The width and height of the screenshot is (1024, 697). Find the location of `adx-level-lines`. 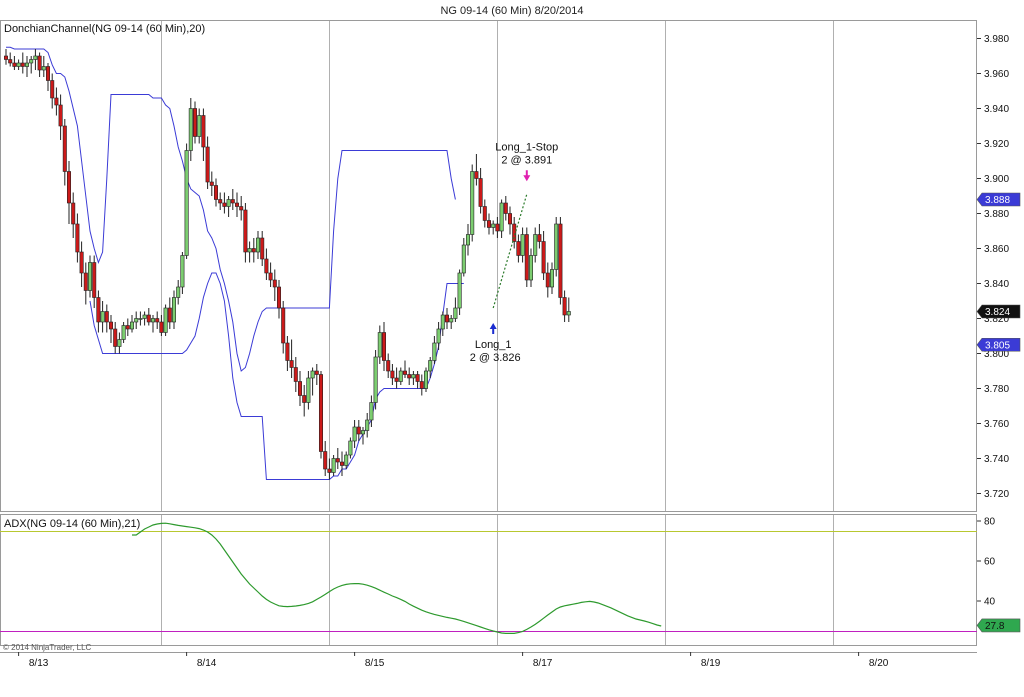

adx-level-lines is located at coordinates (488, 581).